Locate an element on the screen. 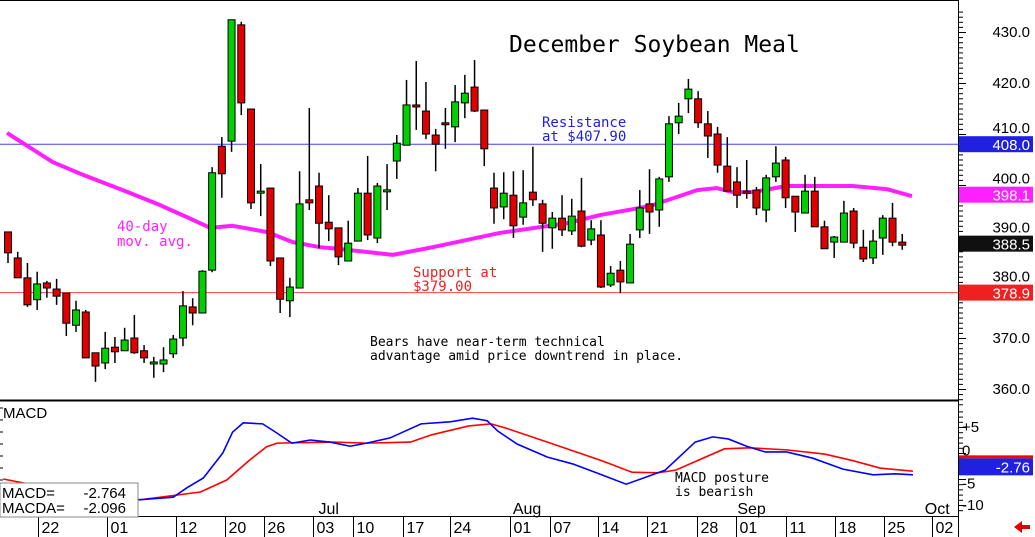 This screenshot has height=537, width=1035. price-tick-label: 380.0 is located at coordinates (1011, 277).